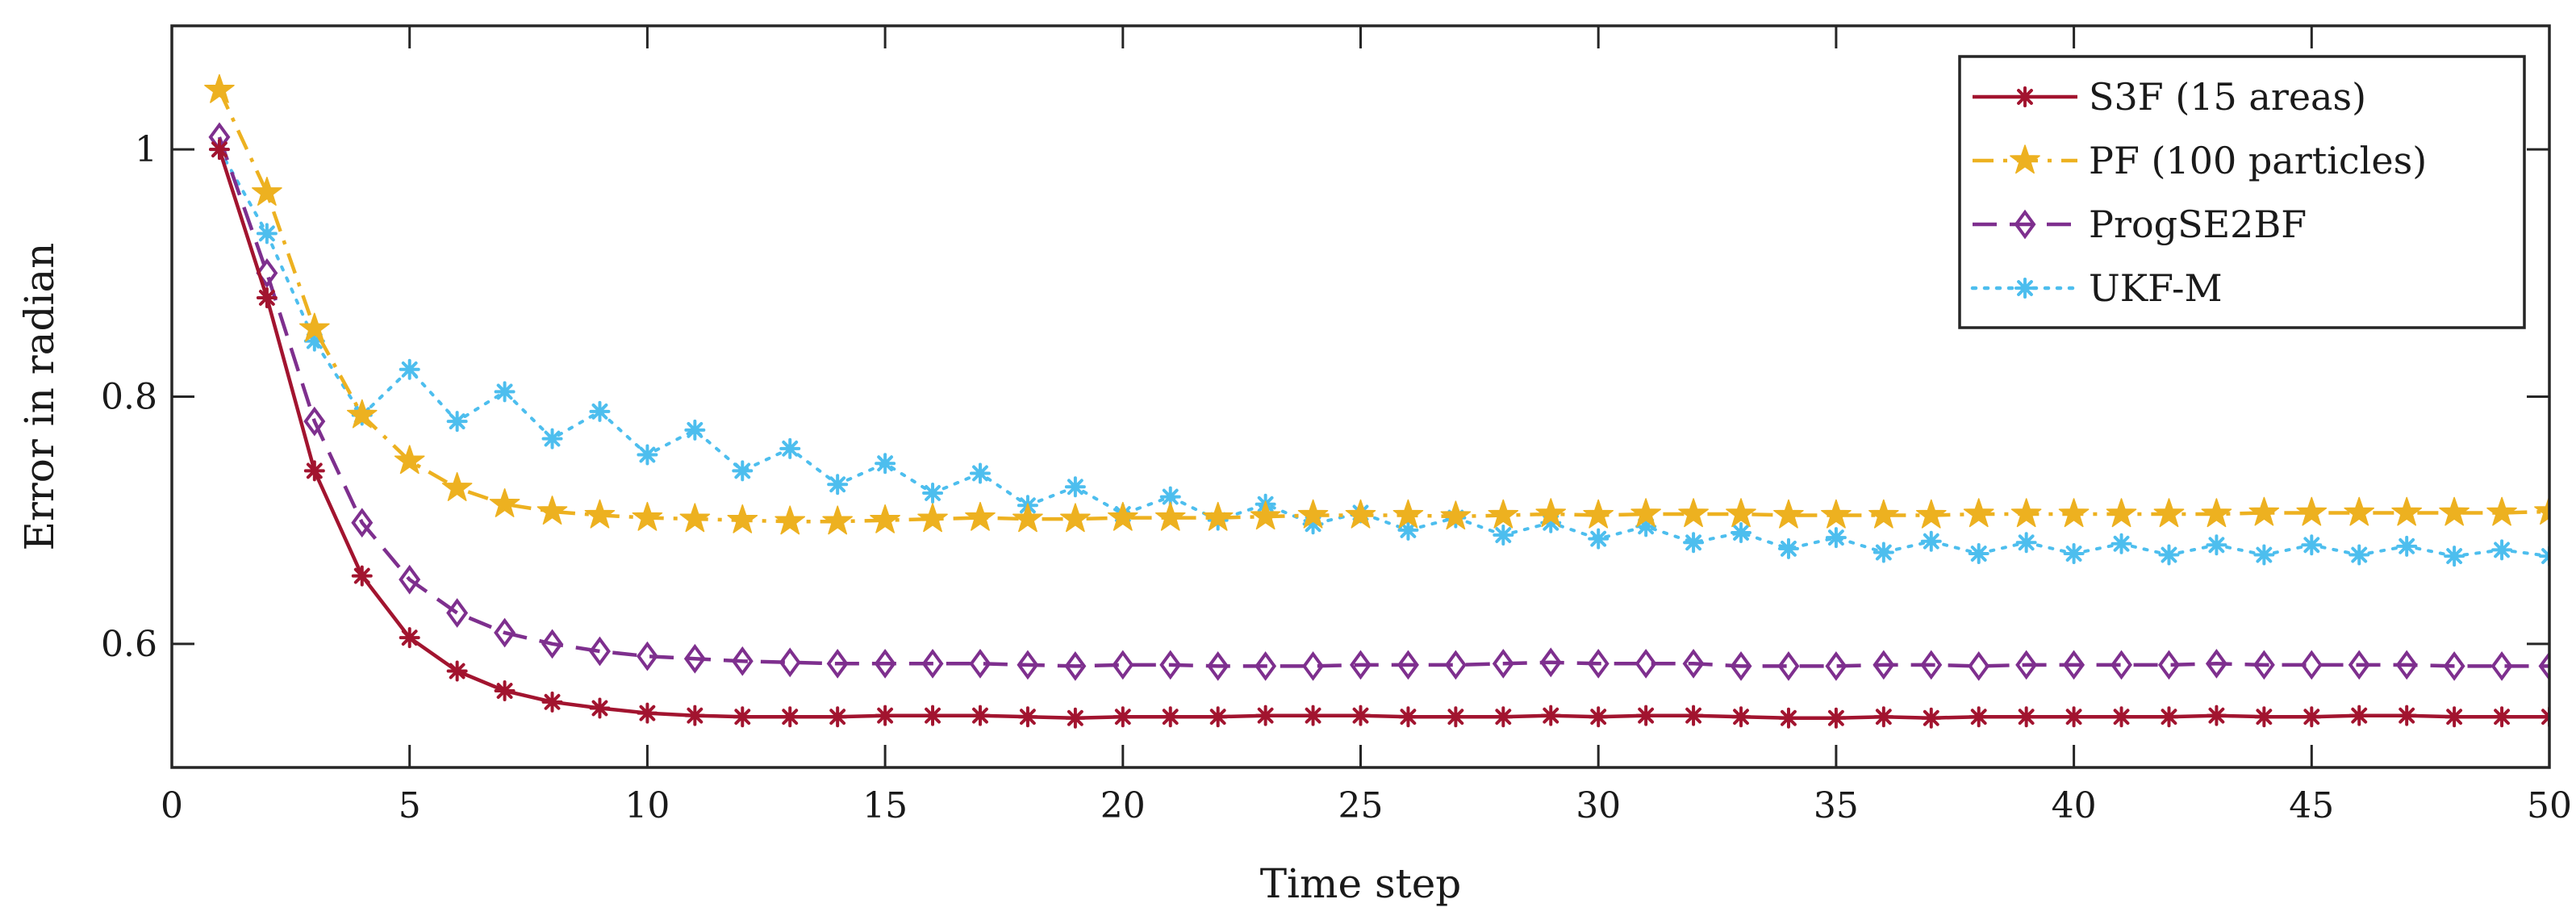 The height and width of the screenshot is (920, 2576). Describe the element at coordinates (2227, 97) in the screenshot. I see `legend-label: S3F (15 areas)` at that location.